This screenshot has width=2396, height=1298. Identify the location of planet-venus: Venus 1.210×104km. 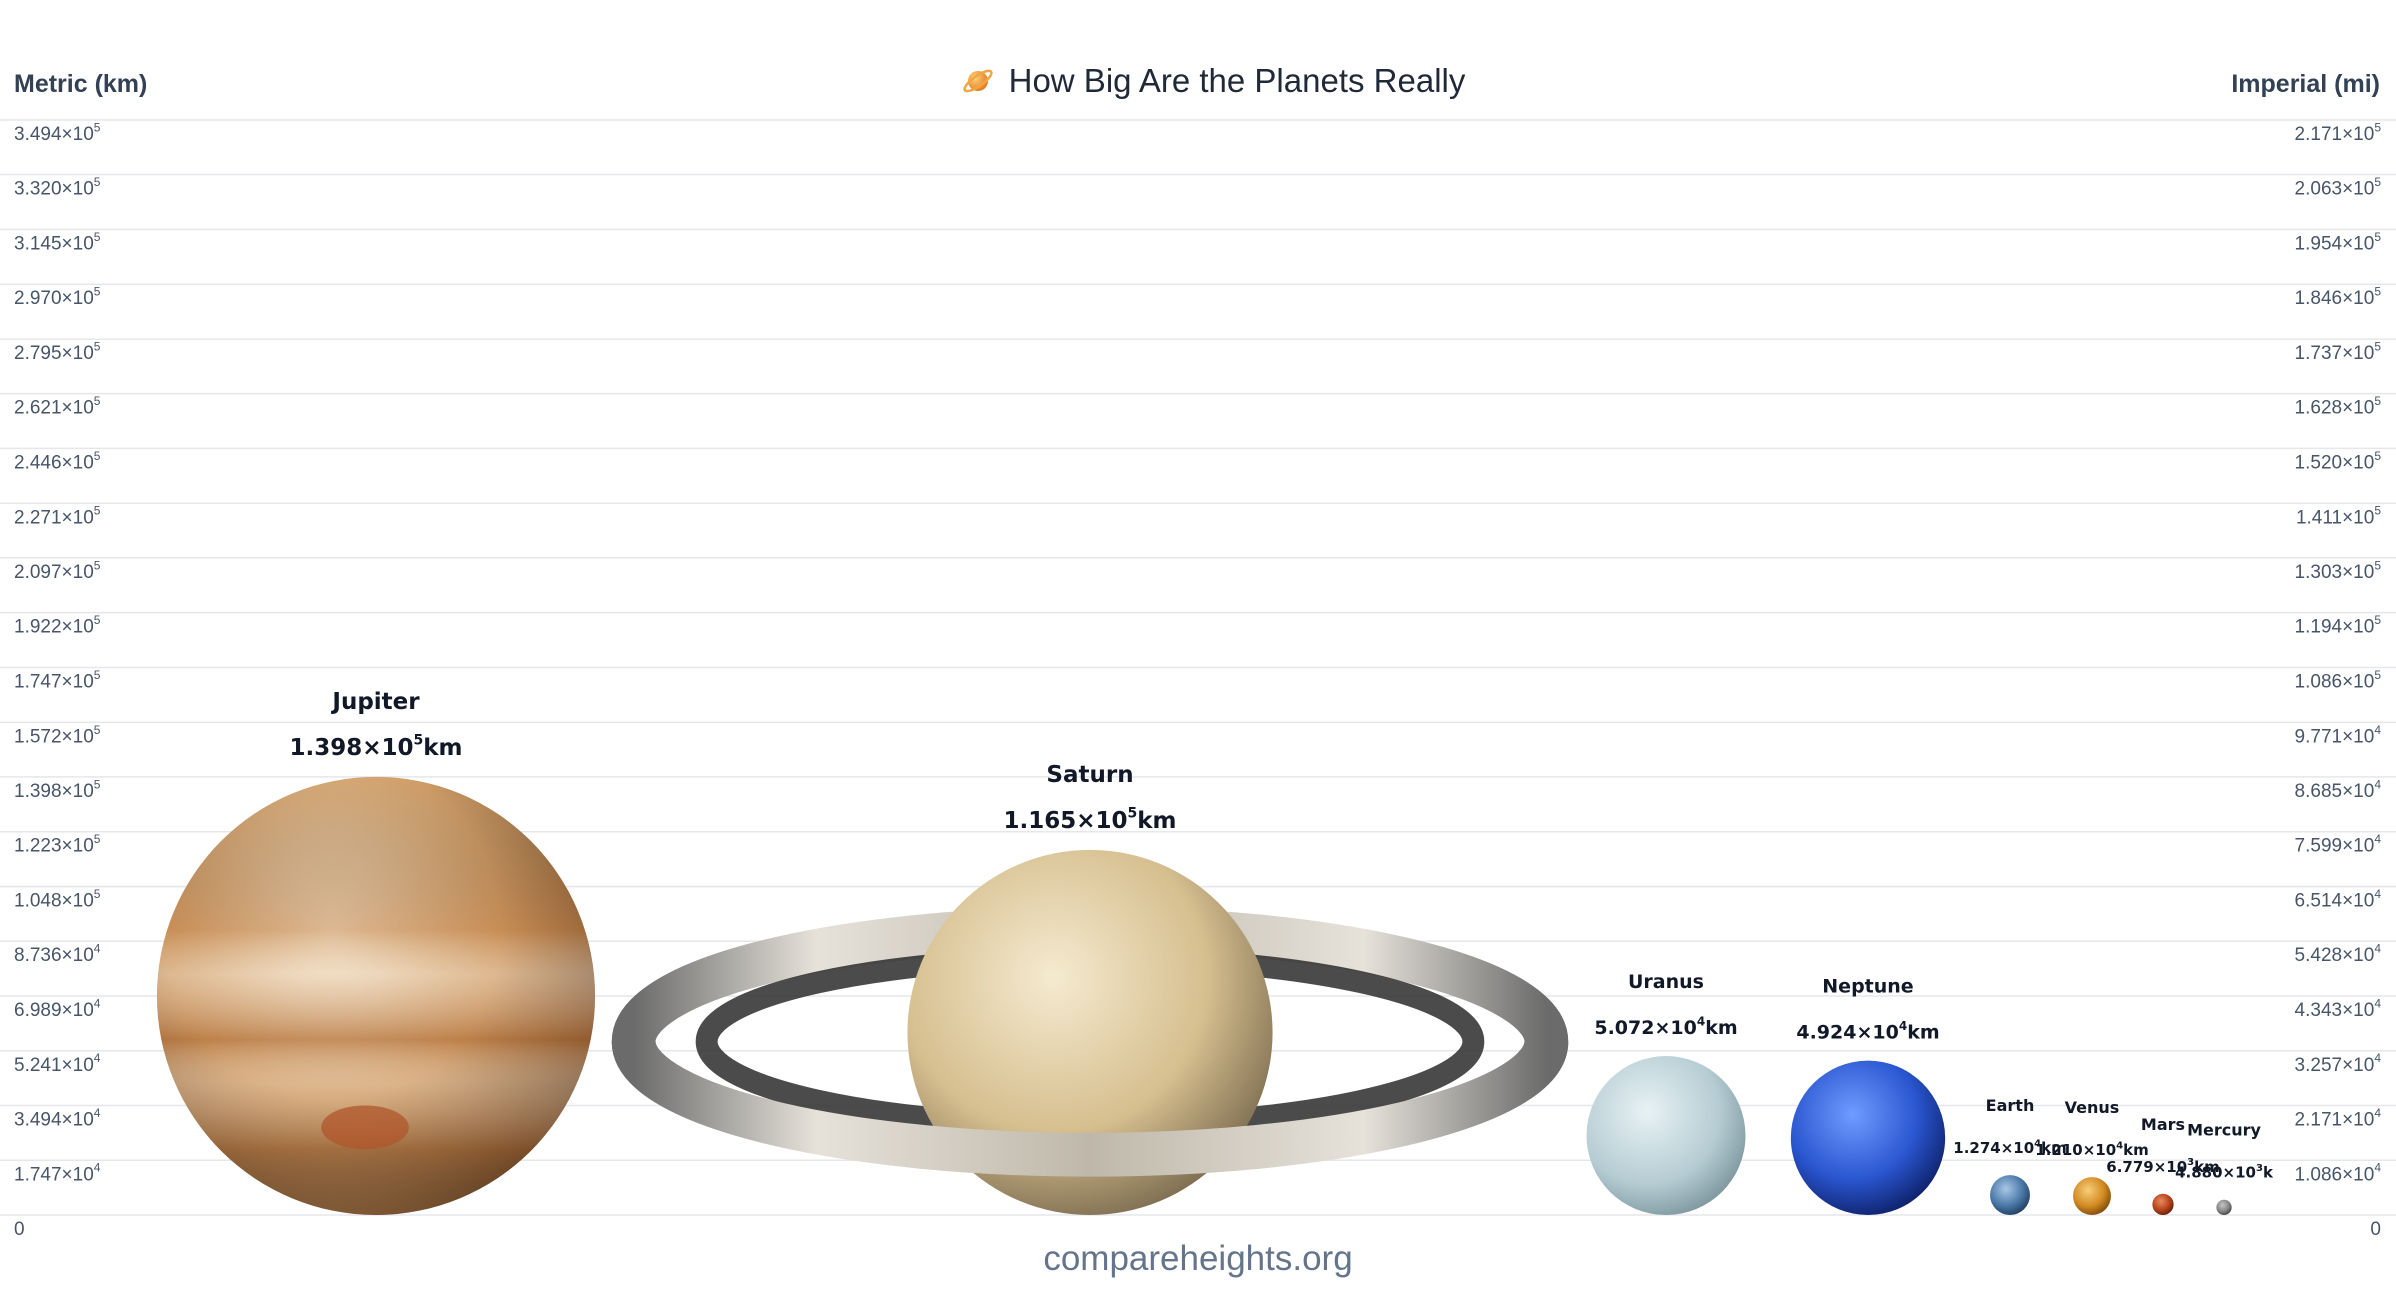
(2092, 1157).